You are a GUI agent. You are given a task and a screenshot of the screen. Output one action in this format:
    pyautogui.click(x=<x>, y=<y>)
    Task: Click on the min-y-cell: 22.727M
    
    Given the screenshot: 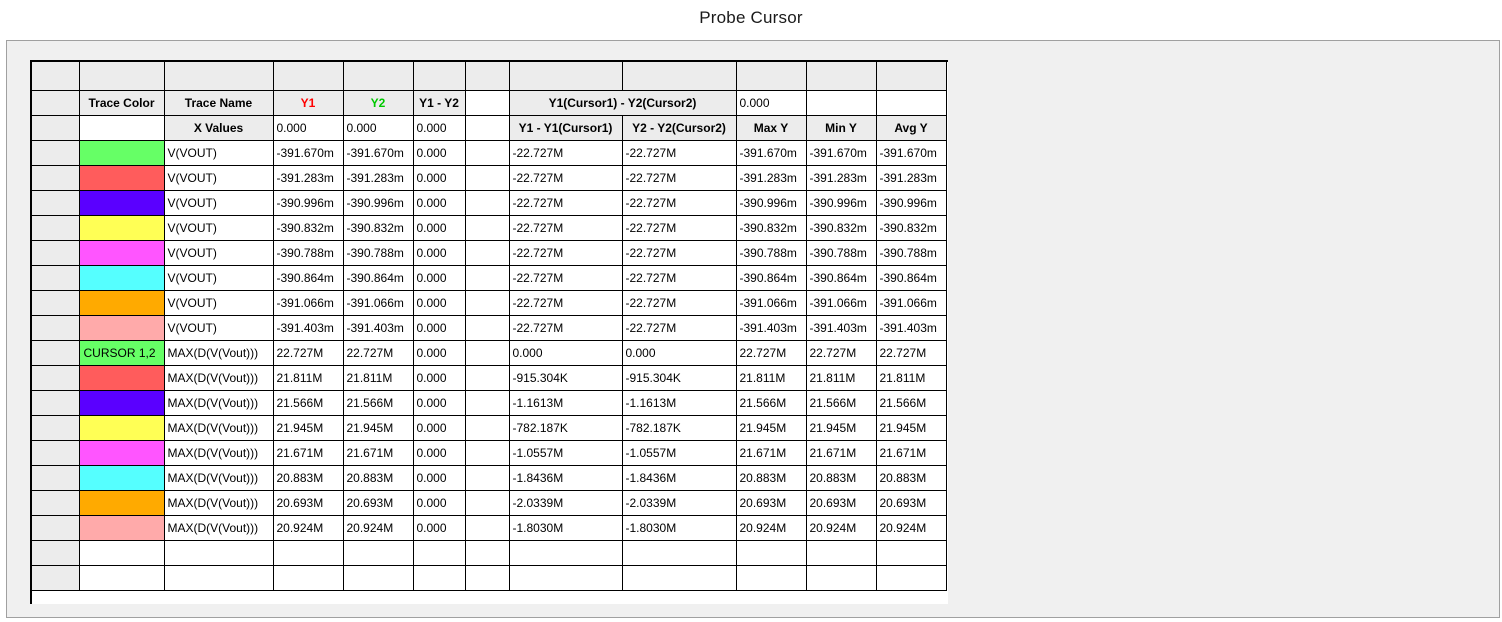 What is the action you would take?
    pyautogui.click(x=841, y=353)
    